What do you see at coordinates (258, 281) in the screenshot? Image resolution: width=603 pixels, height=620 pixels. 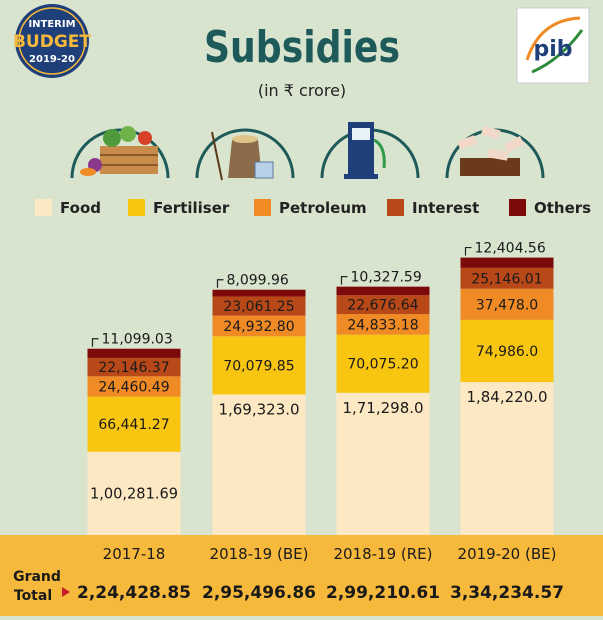 I see `data-label-others: 8,099.96` at bounding box center [258, 281].